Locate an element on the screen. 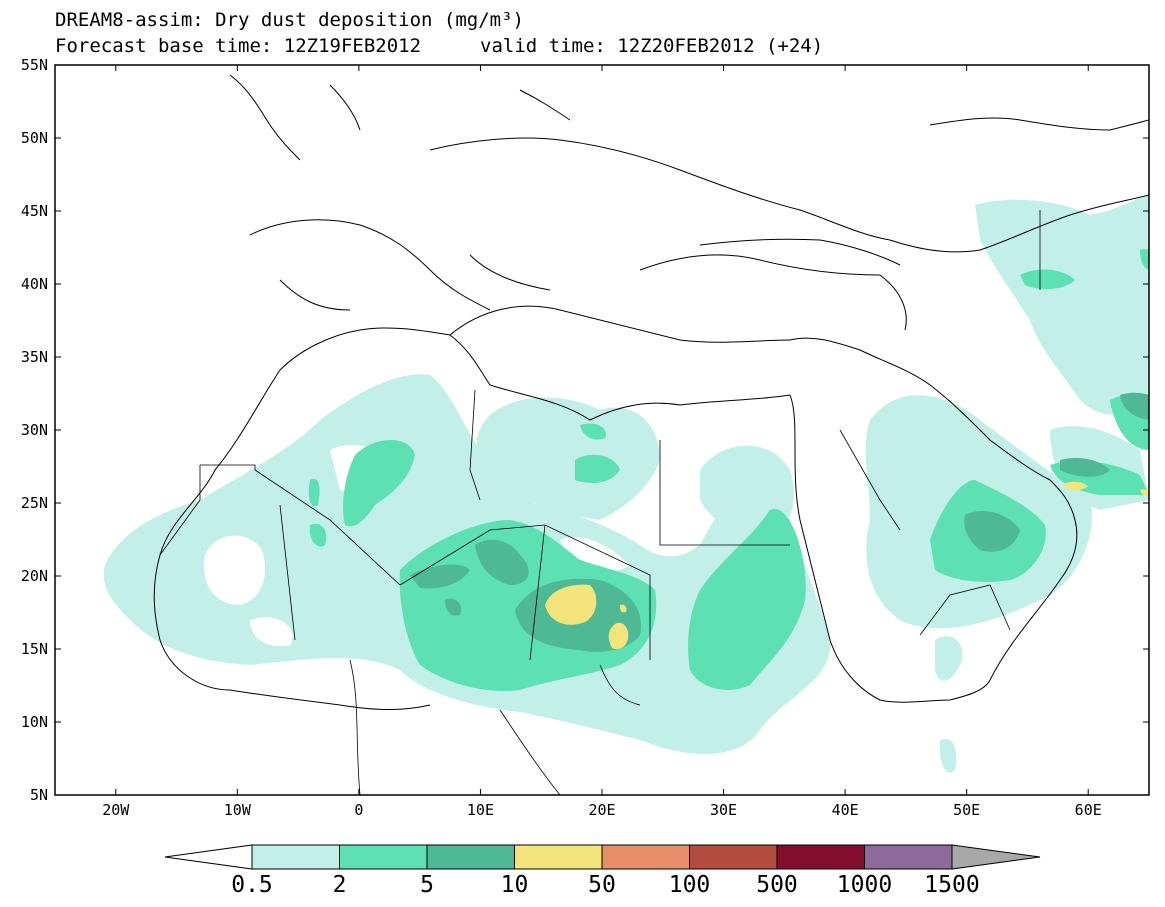 The width and height of the screenshot is (1165, 907). lat-tick-label: 20N is located at coordinates (34, 576).